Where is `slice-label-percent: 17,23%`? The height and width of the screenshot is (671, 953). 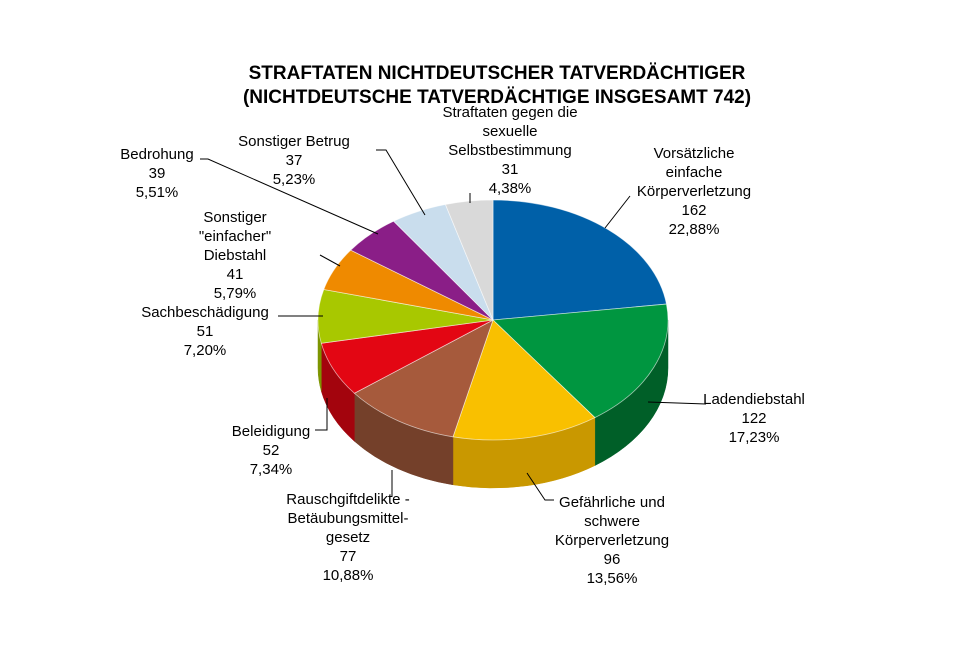
slice-label-percent: 17,23% is located at coordinates (754, 437).